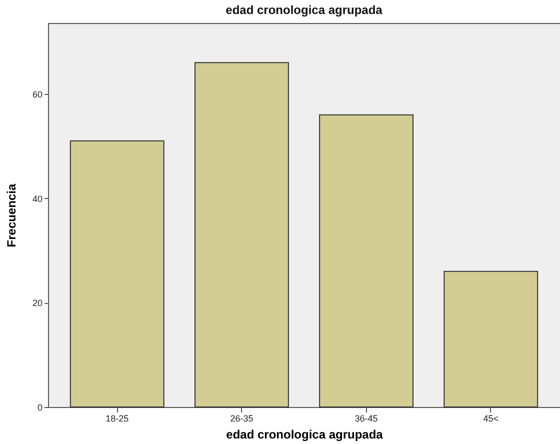  Describe the element at coordinates (39, 407) in the screenshot. I see `y-tick-label: 0` at that location.